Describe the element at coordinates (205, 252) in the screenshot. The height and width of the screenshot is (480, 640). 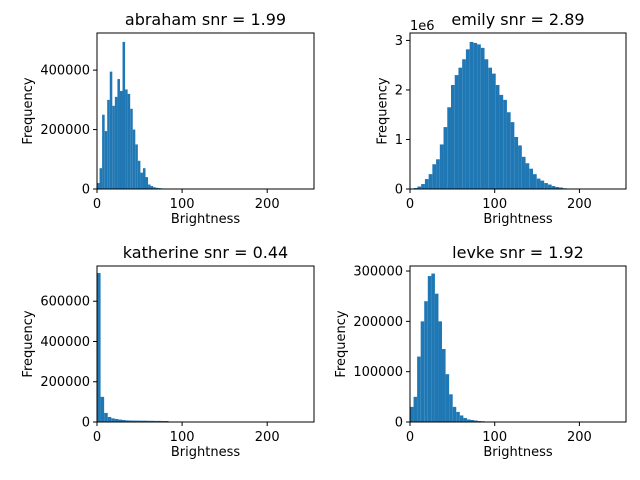
I see `chart-title: katherine snr = 0.44` at that location.